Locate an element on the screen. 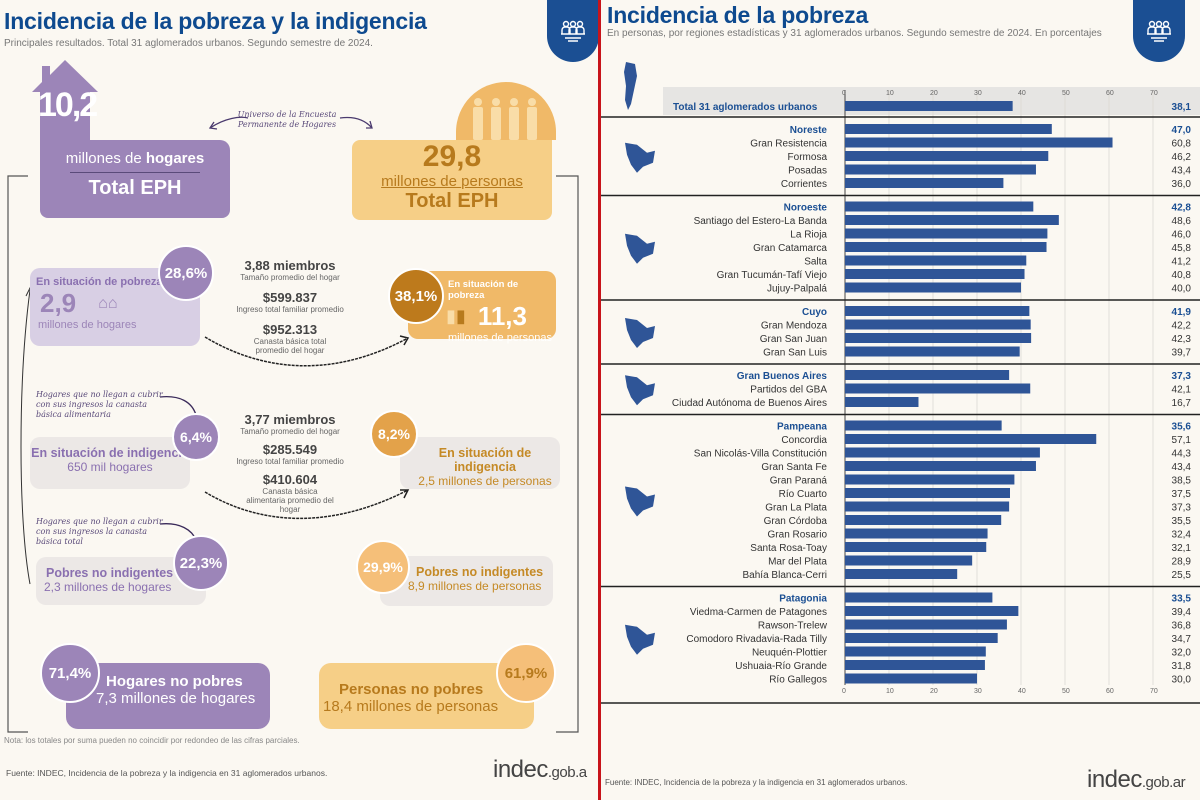 Image resolution: width=1200 pixels, height=800 pixels. city-label: La Rioja is located at coordinates (808, 235).